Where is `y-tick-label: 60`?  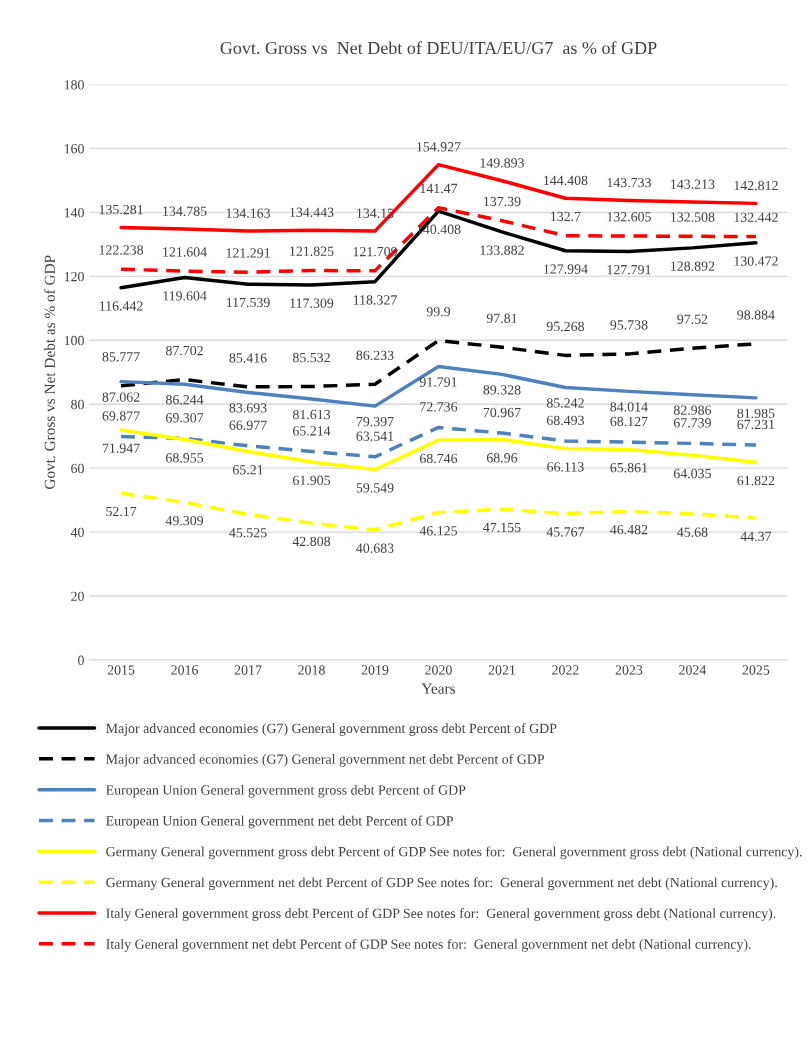
y-tick-label: 60 is located at coordinates (77, 468).